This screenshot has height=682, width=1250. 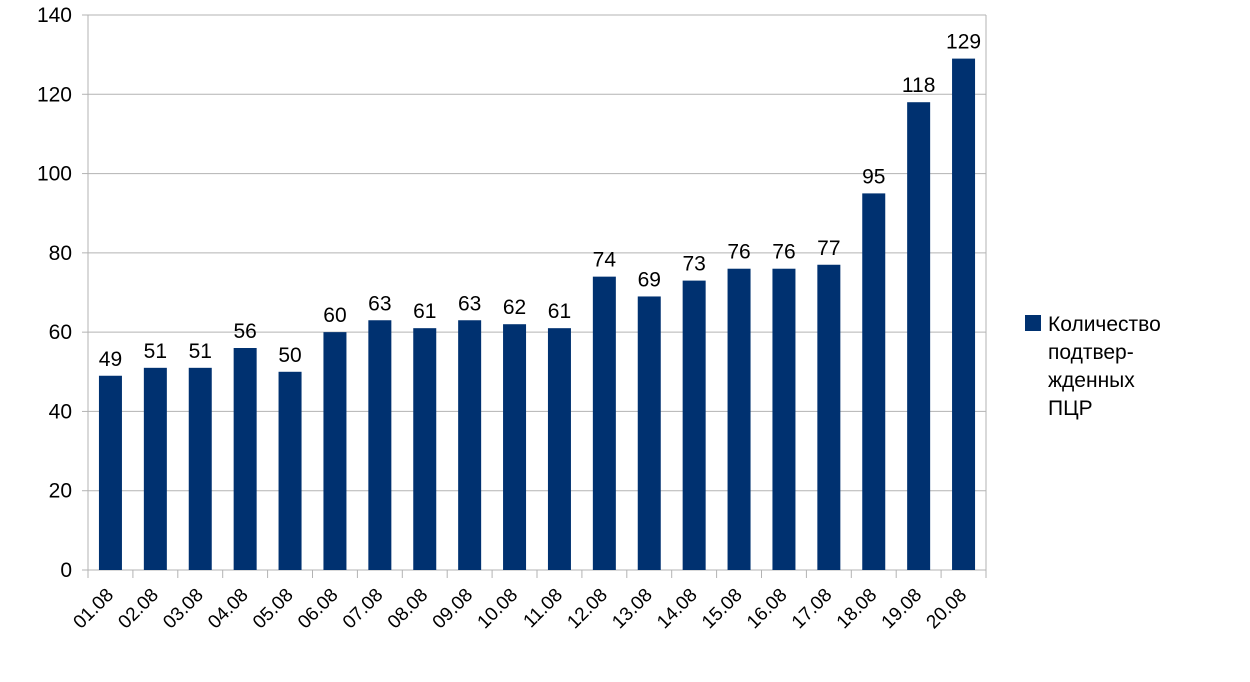 What do you see at coordinates (60, 253) in the screenshot?
I see `y-tick-label: 80` at bounding box center [60, 253].